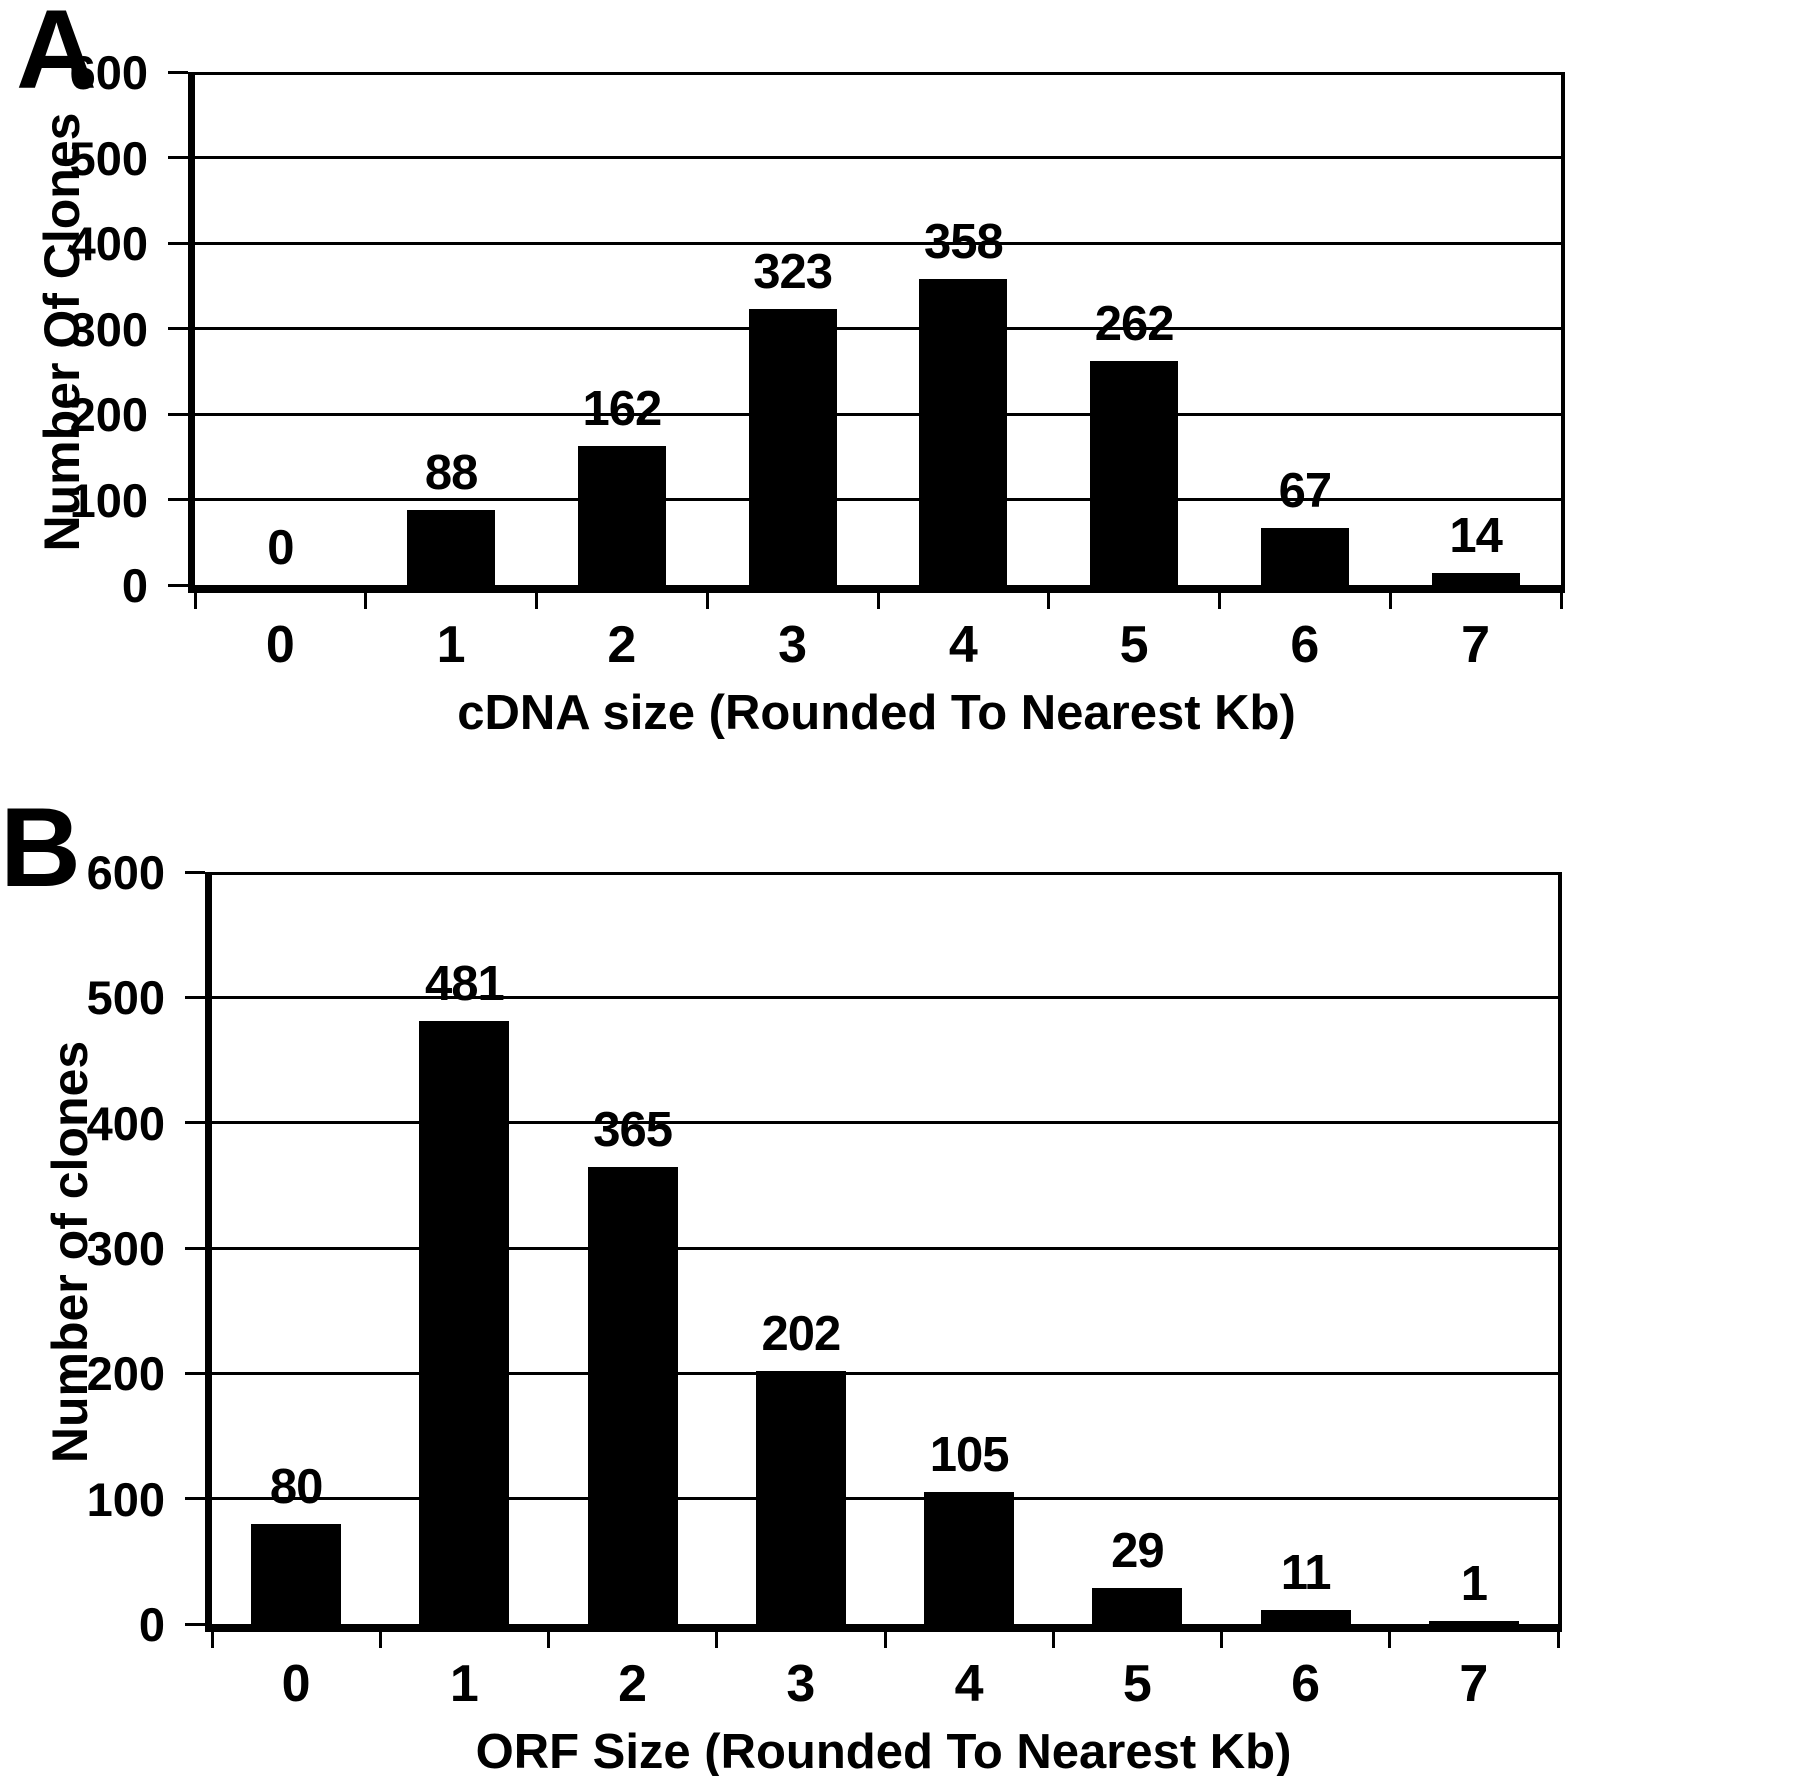 The height and width of the screenshot is (1776, 1800). Describe the element at coordinates (296, 1487) in the screenshot. I see `panel-b-bar-value-0: 80` at that location.